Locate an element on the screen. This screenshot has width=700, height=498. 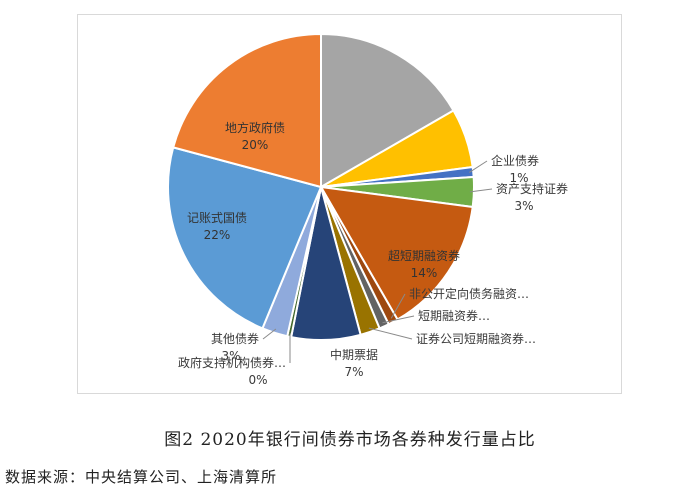
slice-percent-2: 1% is located at coordinates (518, 178).